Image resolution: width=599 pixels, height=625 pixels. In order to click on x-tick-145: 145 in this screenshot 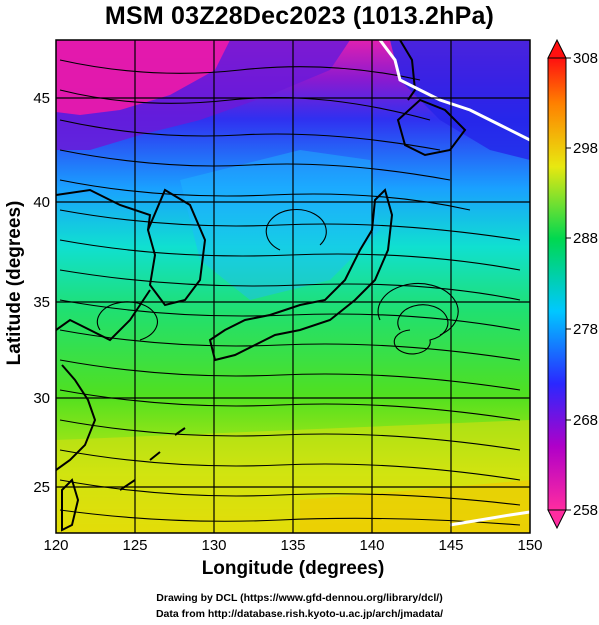, I will do `click(450, 545)`.